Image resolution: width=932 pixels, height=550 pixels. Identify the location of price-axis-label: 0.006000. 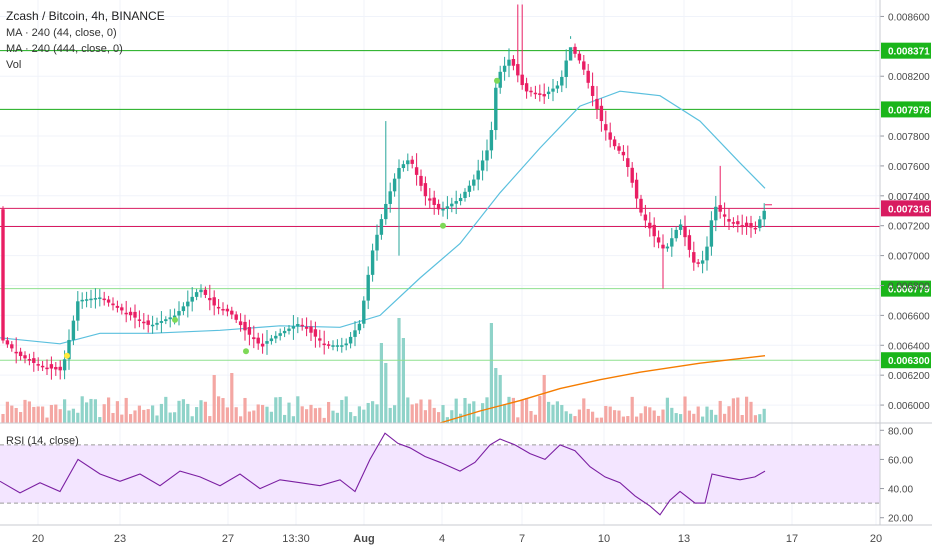
(909, 406).